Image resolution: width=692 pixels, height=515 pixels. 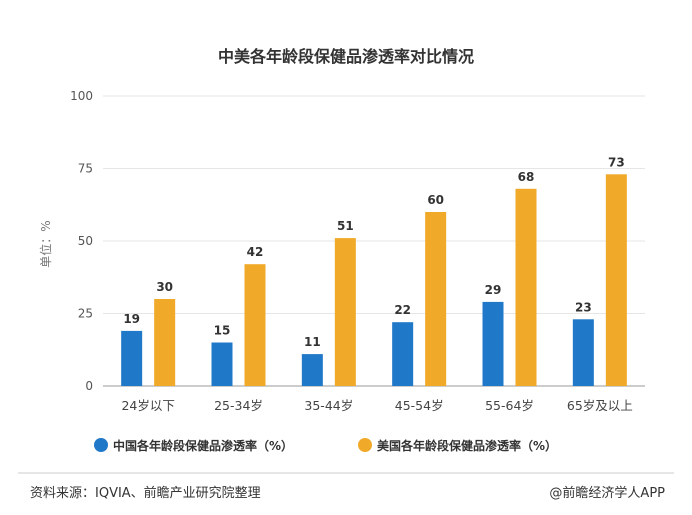 I want to click on data-label-usa: 42, so click(x=255, y=252).